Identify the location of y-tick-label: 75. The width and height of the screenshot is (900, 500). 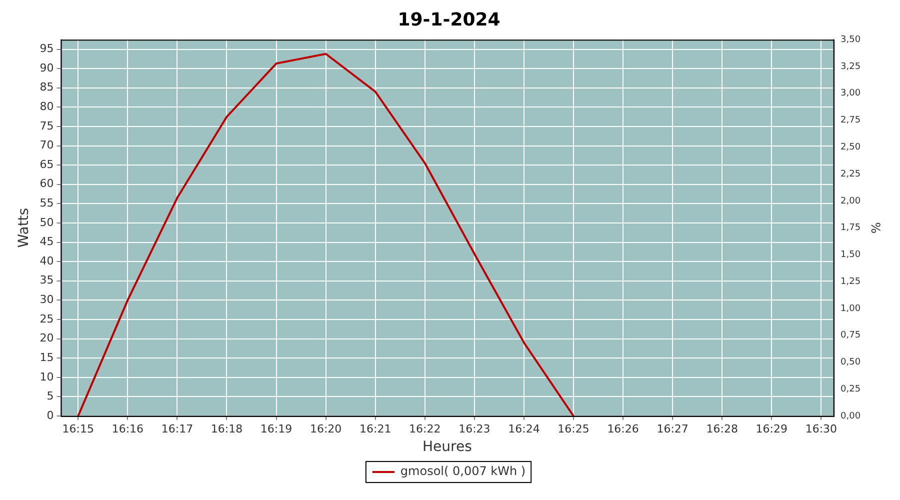
(47, 125).